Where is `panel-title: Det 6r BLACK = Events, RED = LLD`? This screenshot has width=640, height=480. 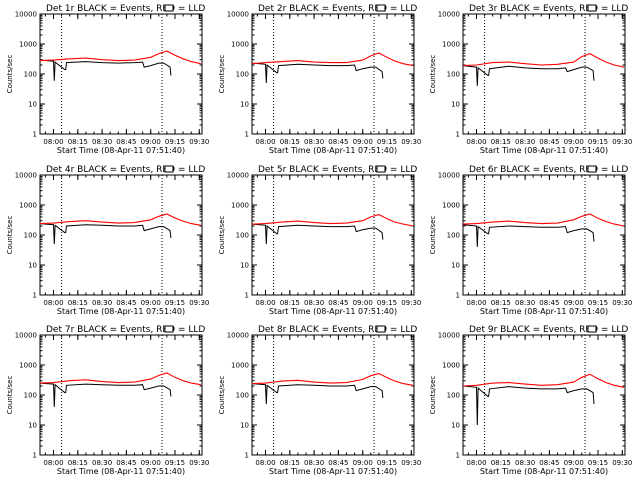
panel-title: Det 6r BLACK = Events, RED = LLD is located at coordinates (548, 170).